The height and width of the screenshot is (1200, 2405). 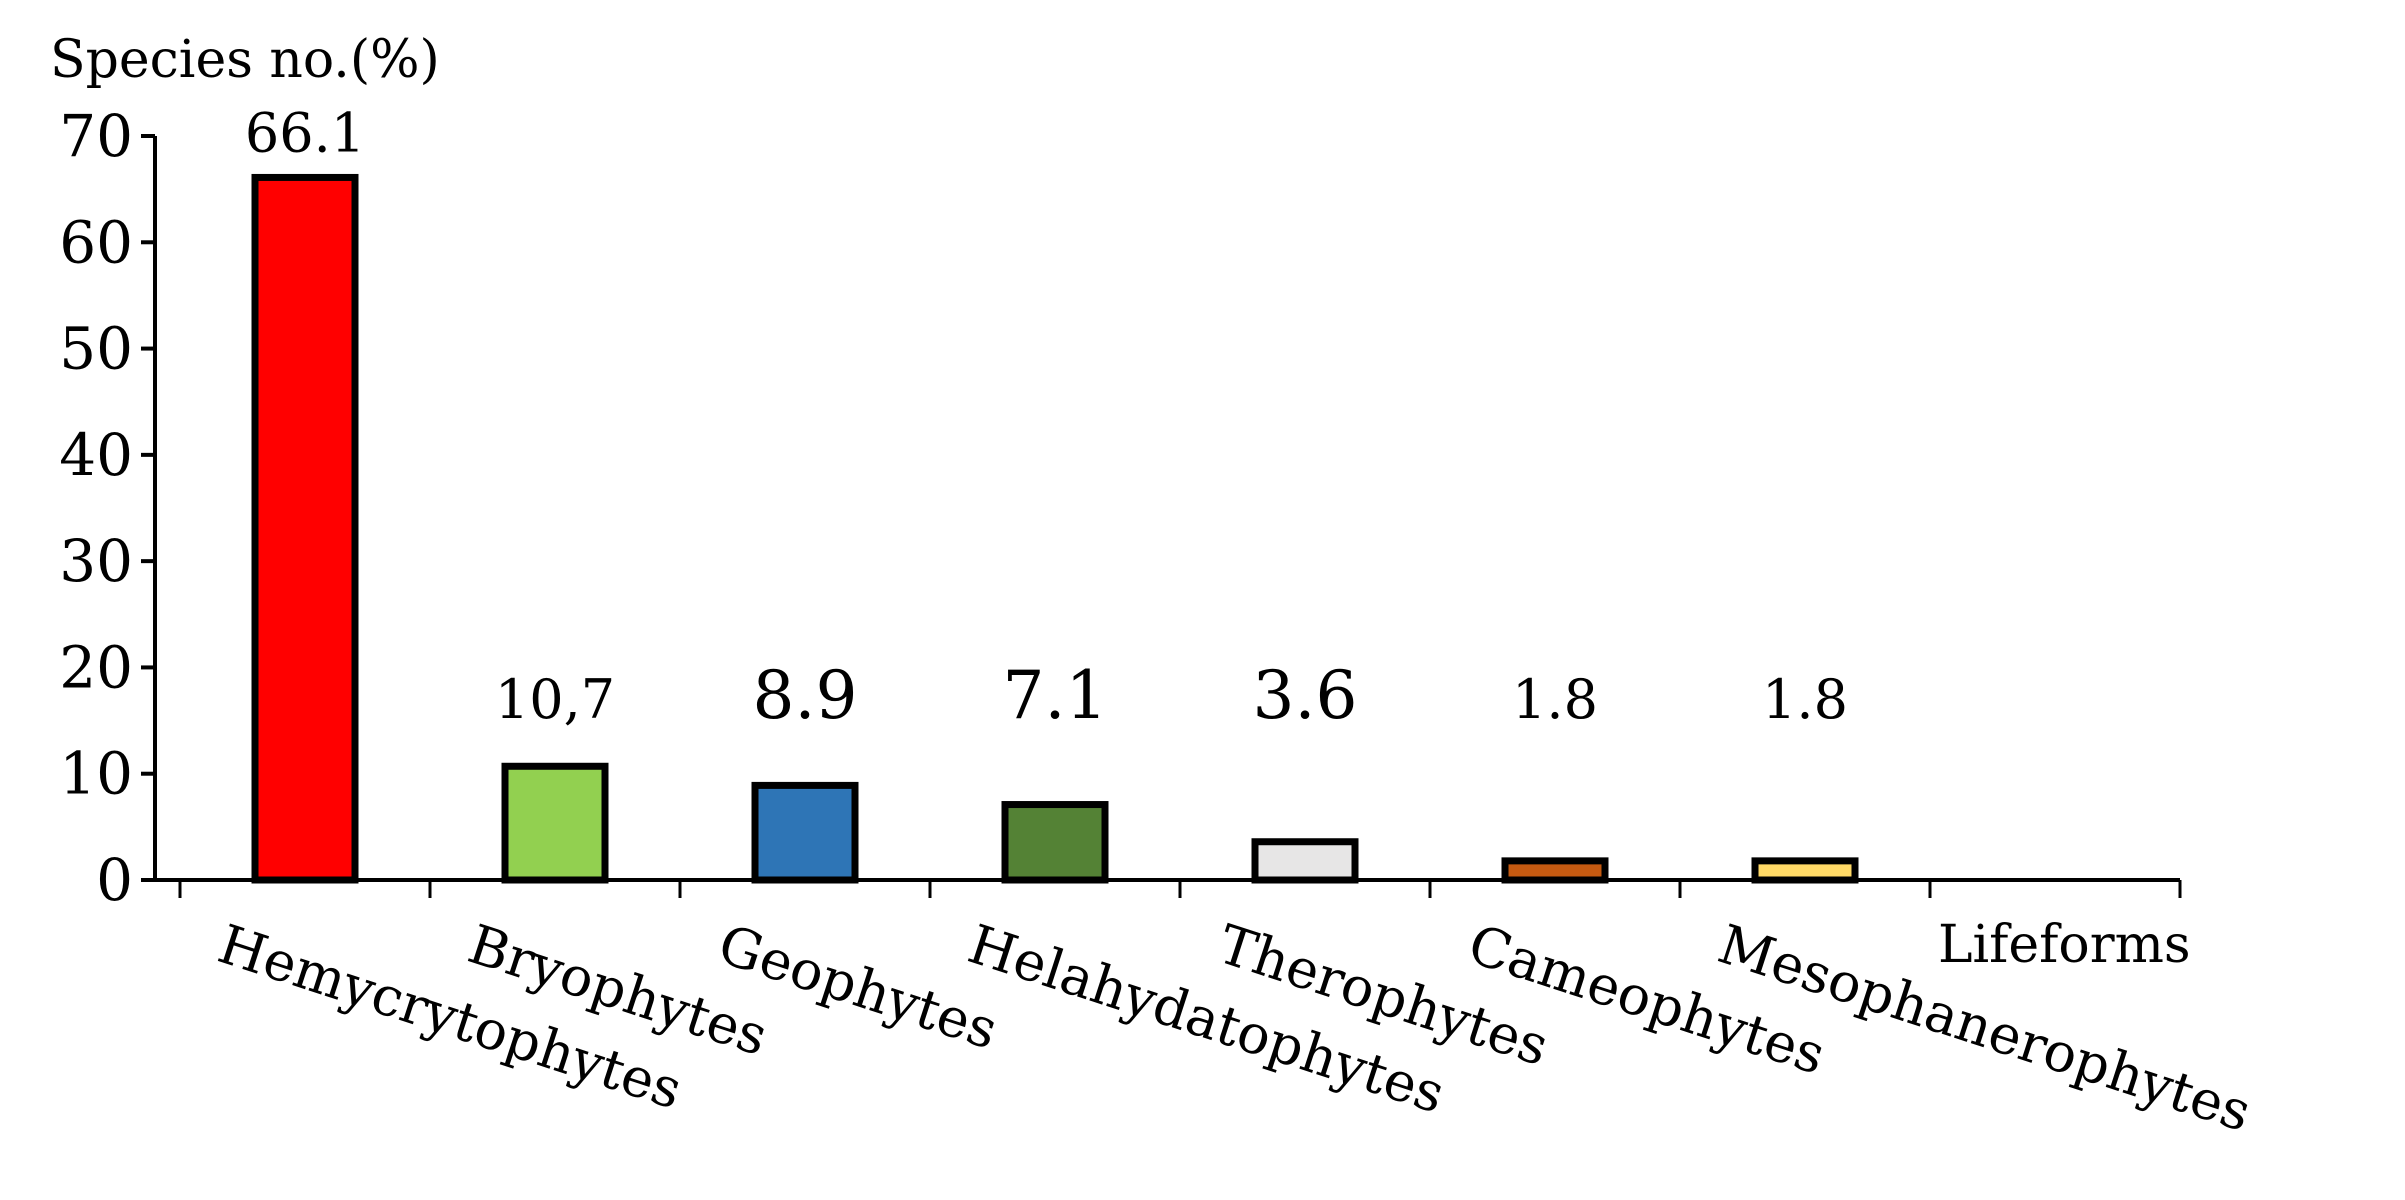 I want to click on bar-cameophytes, so click(x=1555, y=870).